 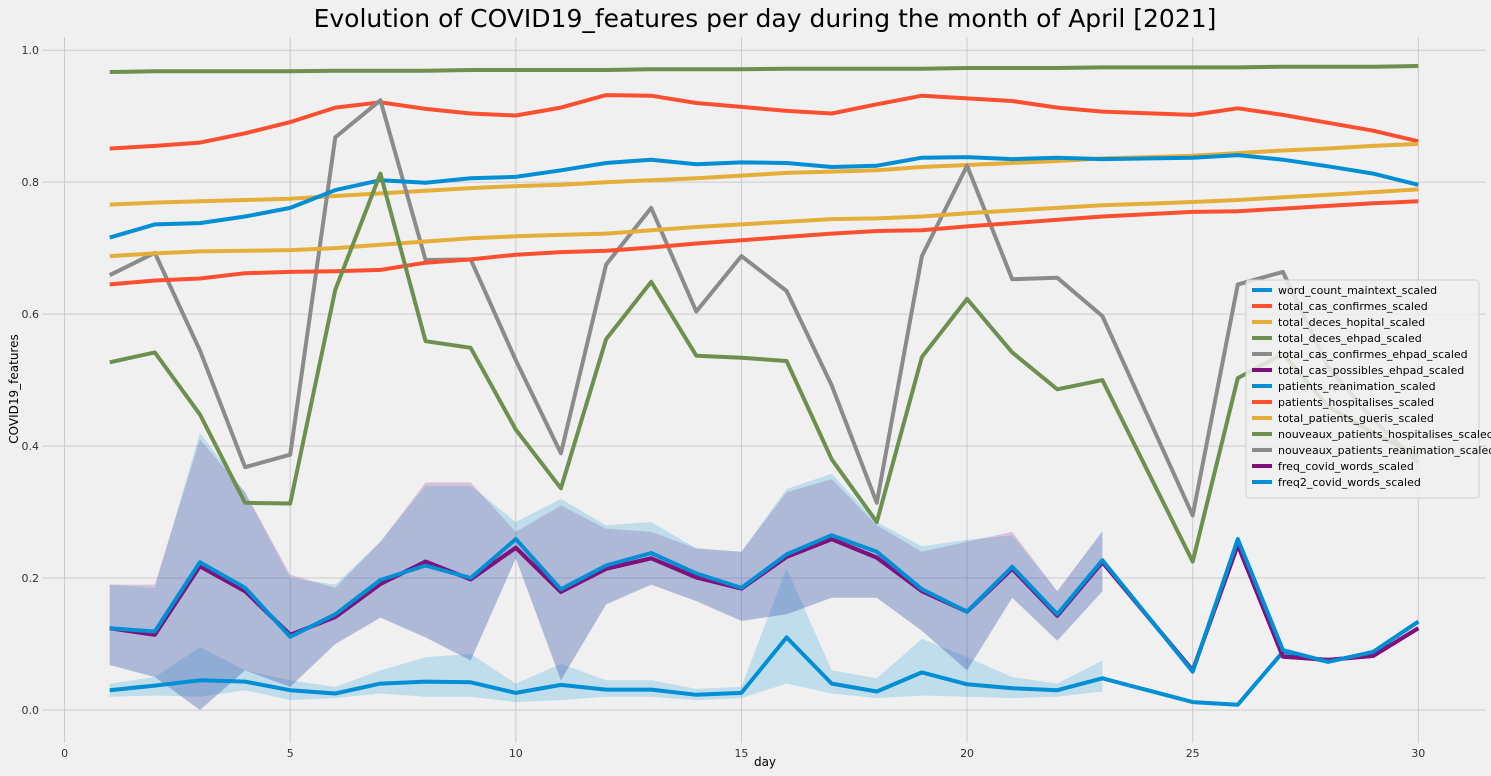 I want to click on y-tick-label: 0.2, so click(x=31, y=578).